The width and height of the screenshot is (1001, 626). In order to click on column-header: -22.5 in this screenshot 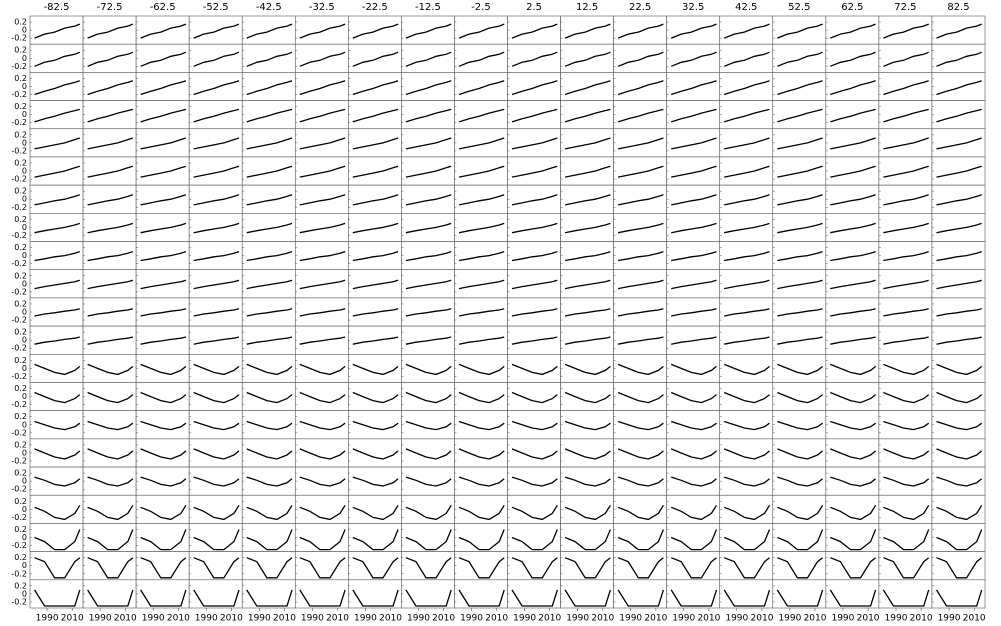, I will do `click(375, 7)`.